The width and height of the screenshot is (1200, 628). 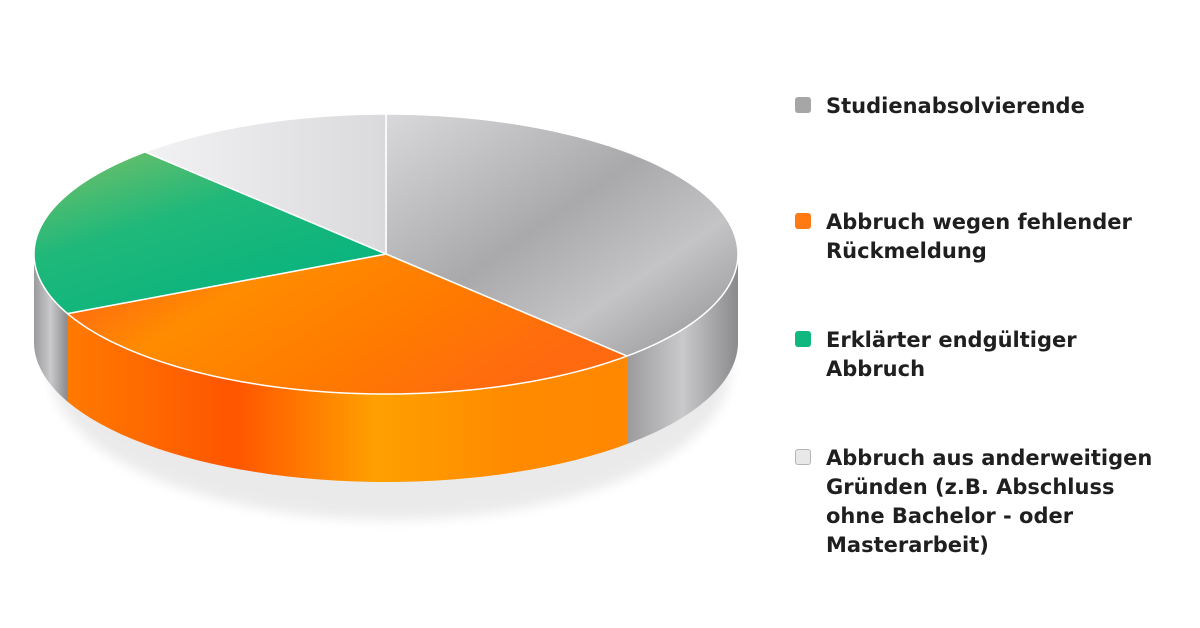 I want to click on legend-item-erklaerter-abbruch: Erklärter endgültiger Abbruch, so click(x=980, y=355).